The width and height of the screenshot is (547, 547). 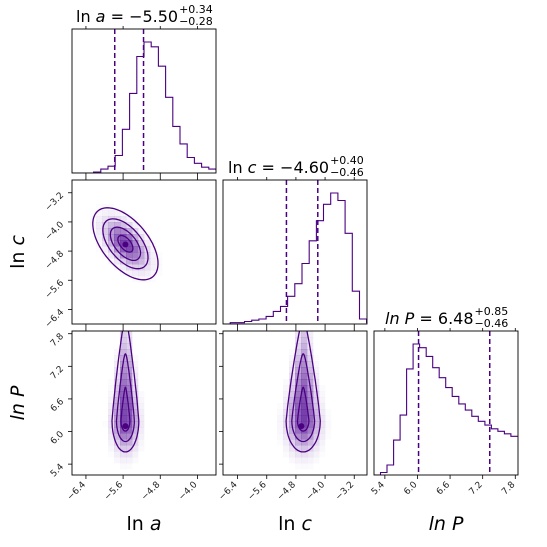 What do you see at coordinates (476, 488) in the screenshot?
I see `x-tick-label: 7.2` at bounding box center [476, 488].